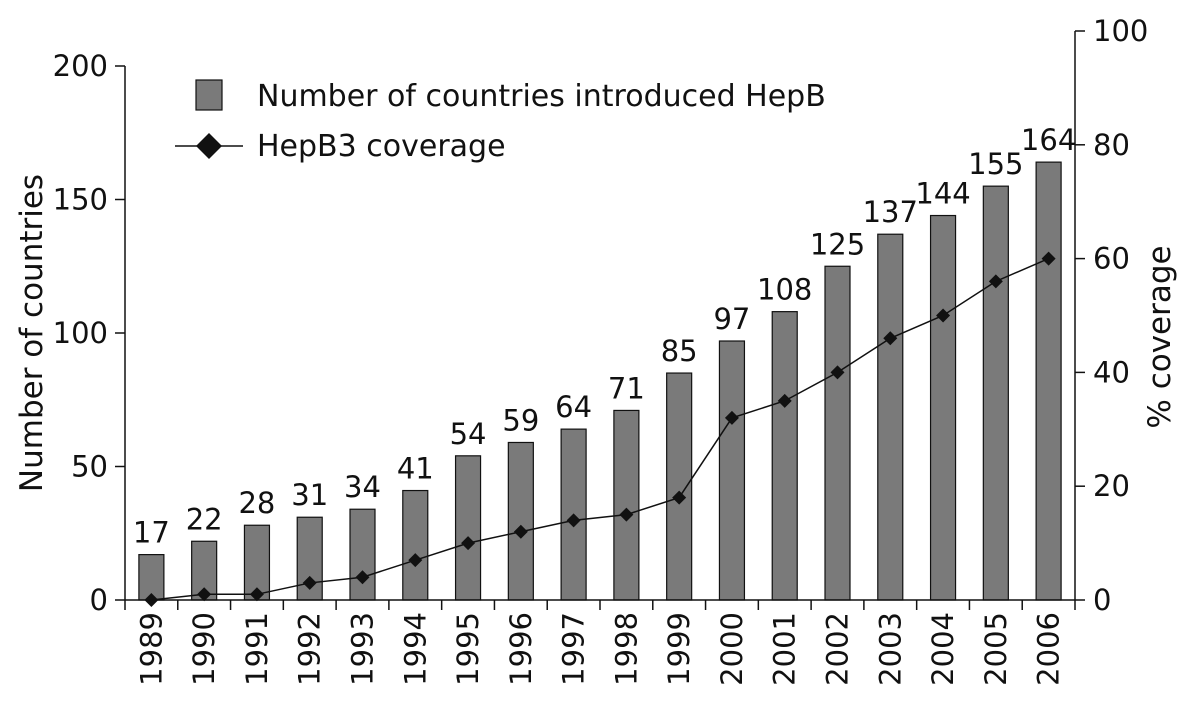  Describe the element at coordinates (32, 333) in the screenshot. I see `left-axis-title: Number of countries` at that location.